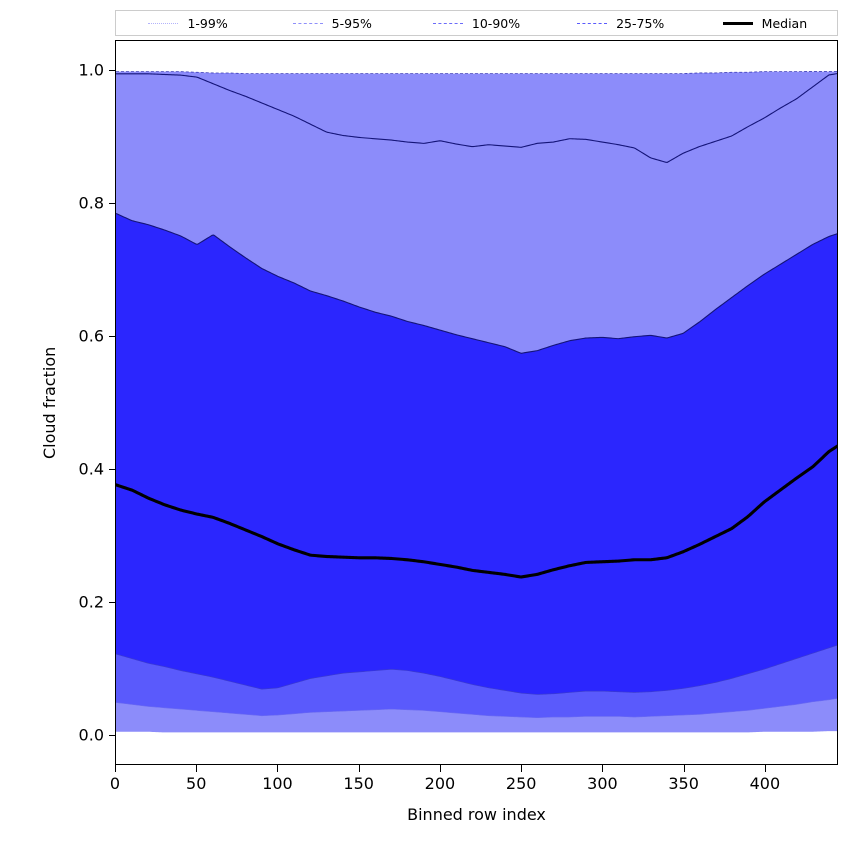  I want to click on legend-label: 25-75%, so click(640, 23).